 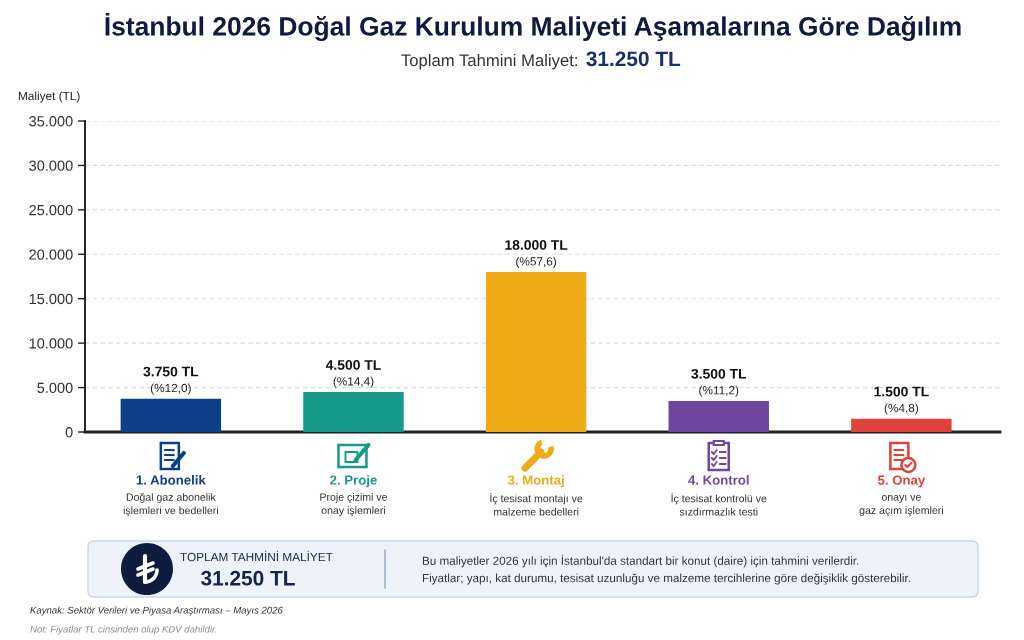 I want to click on text: Not: Fiyatlar TL cinsinden olup KDV dahildir., so click(x=123, y=630).